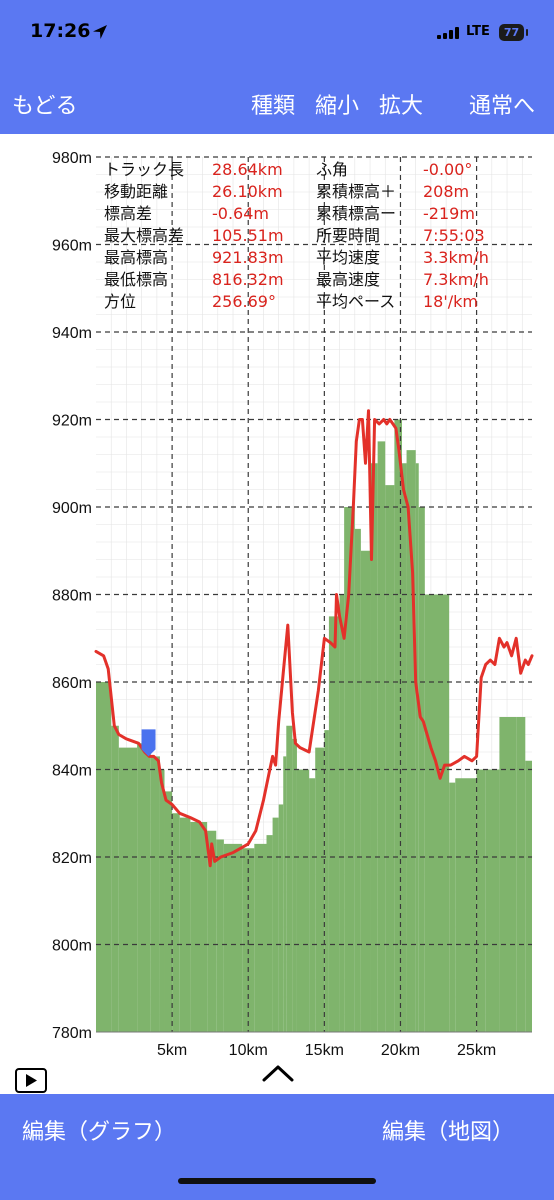 The height and width of the screenshot is (1200, 554). I want to click on y-tick-label: 900m, so click(72, 508).